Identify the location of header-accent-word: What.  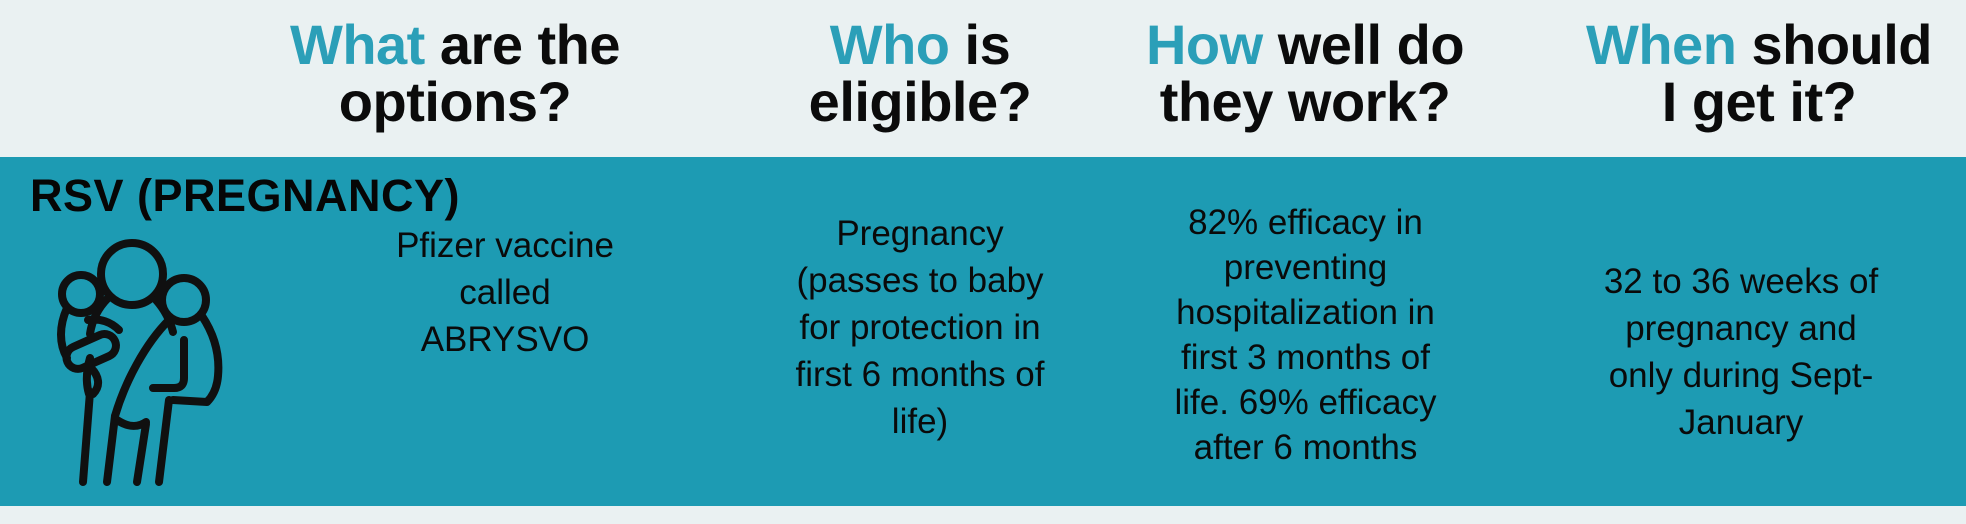
(357, 44).